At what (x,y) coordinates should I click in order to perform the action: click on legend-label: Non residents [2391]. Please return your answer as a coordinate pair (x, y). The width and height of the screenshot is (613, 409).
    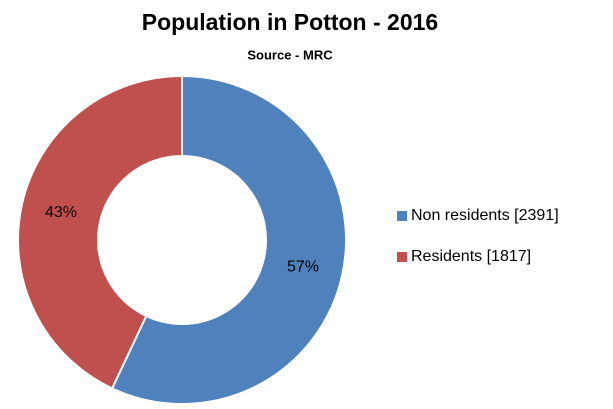
    Looking at the image, I should click on (485, 215).